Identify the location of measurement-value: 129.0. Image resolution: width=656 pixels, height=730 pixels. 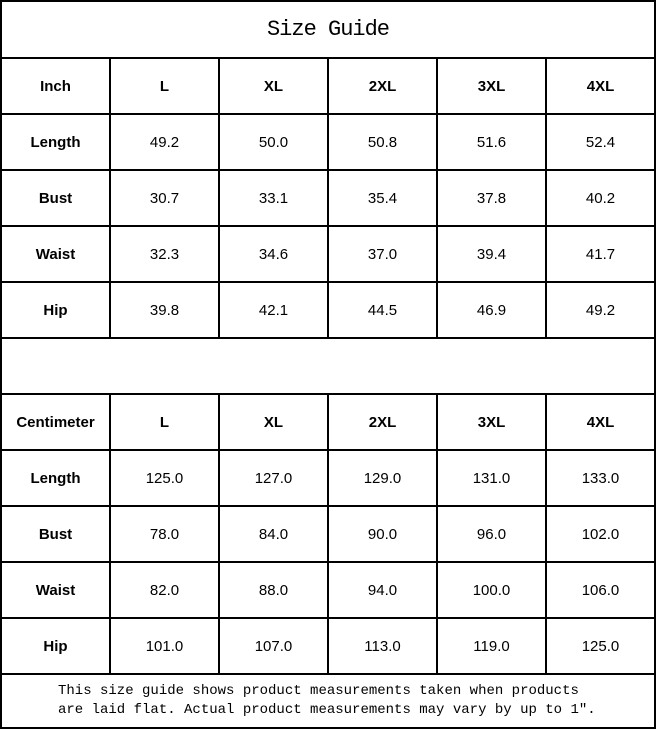
(382, 478).